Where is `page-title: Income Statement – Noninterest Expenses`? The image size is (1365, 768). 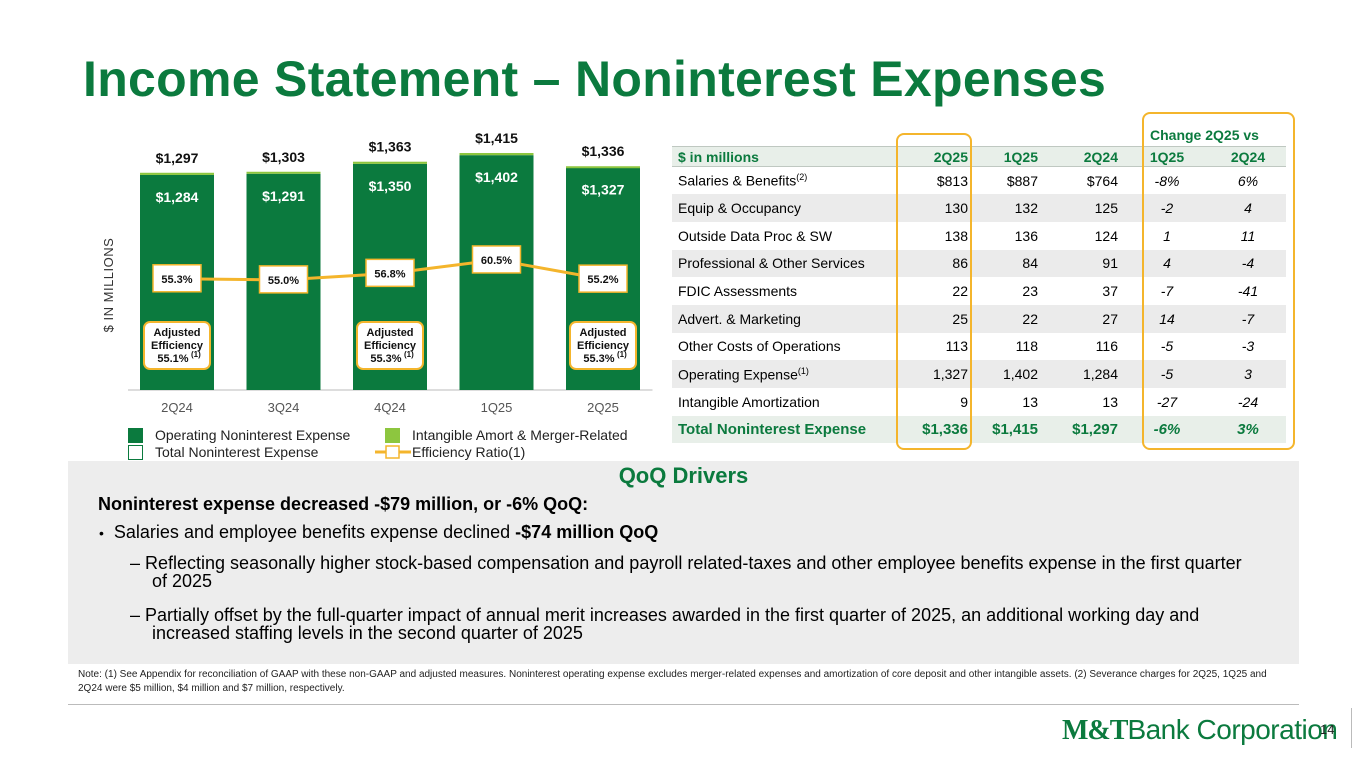 page-title: Income Statement – Noninterest Expenses is located at coordinates (595, 79).